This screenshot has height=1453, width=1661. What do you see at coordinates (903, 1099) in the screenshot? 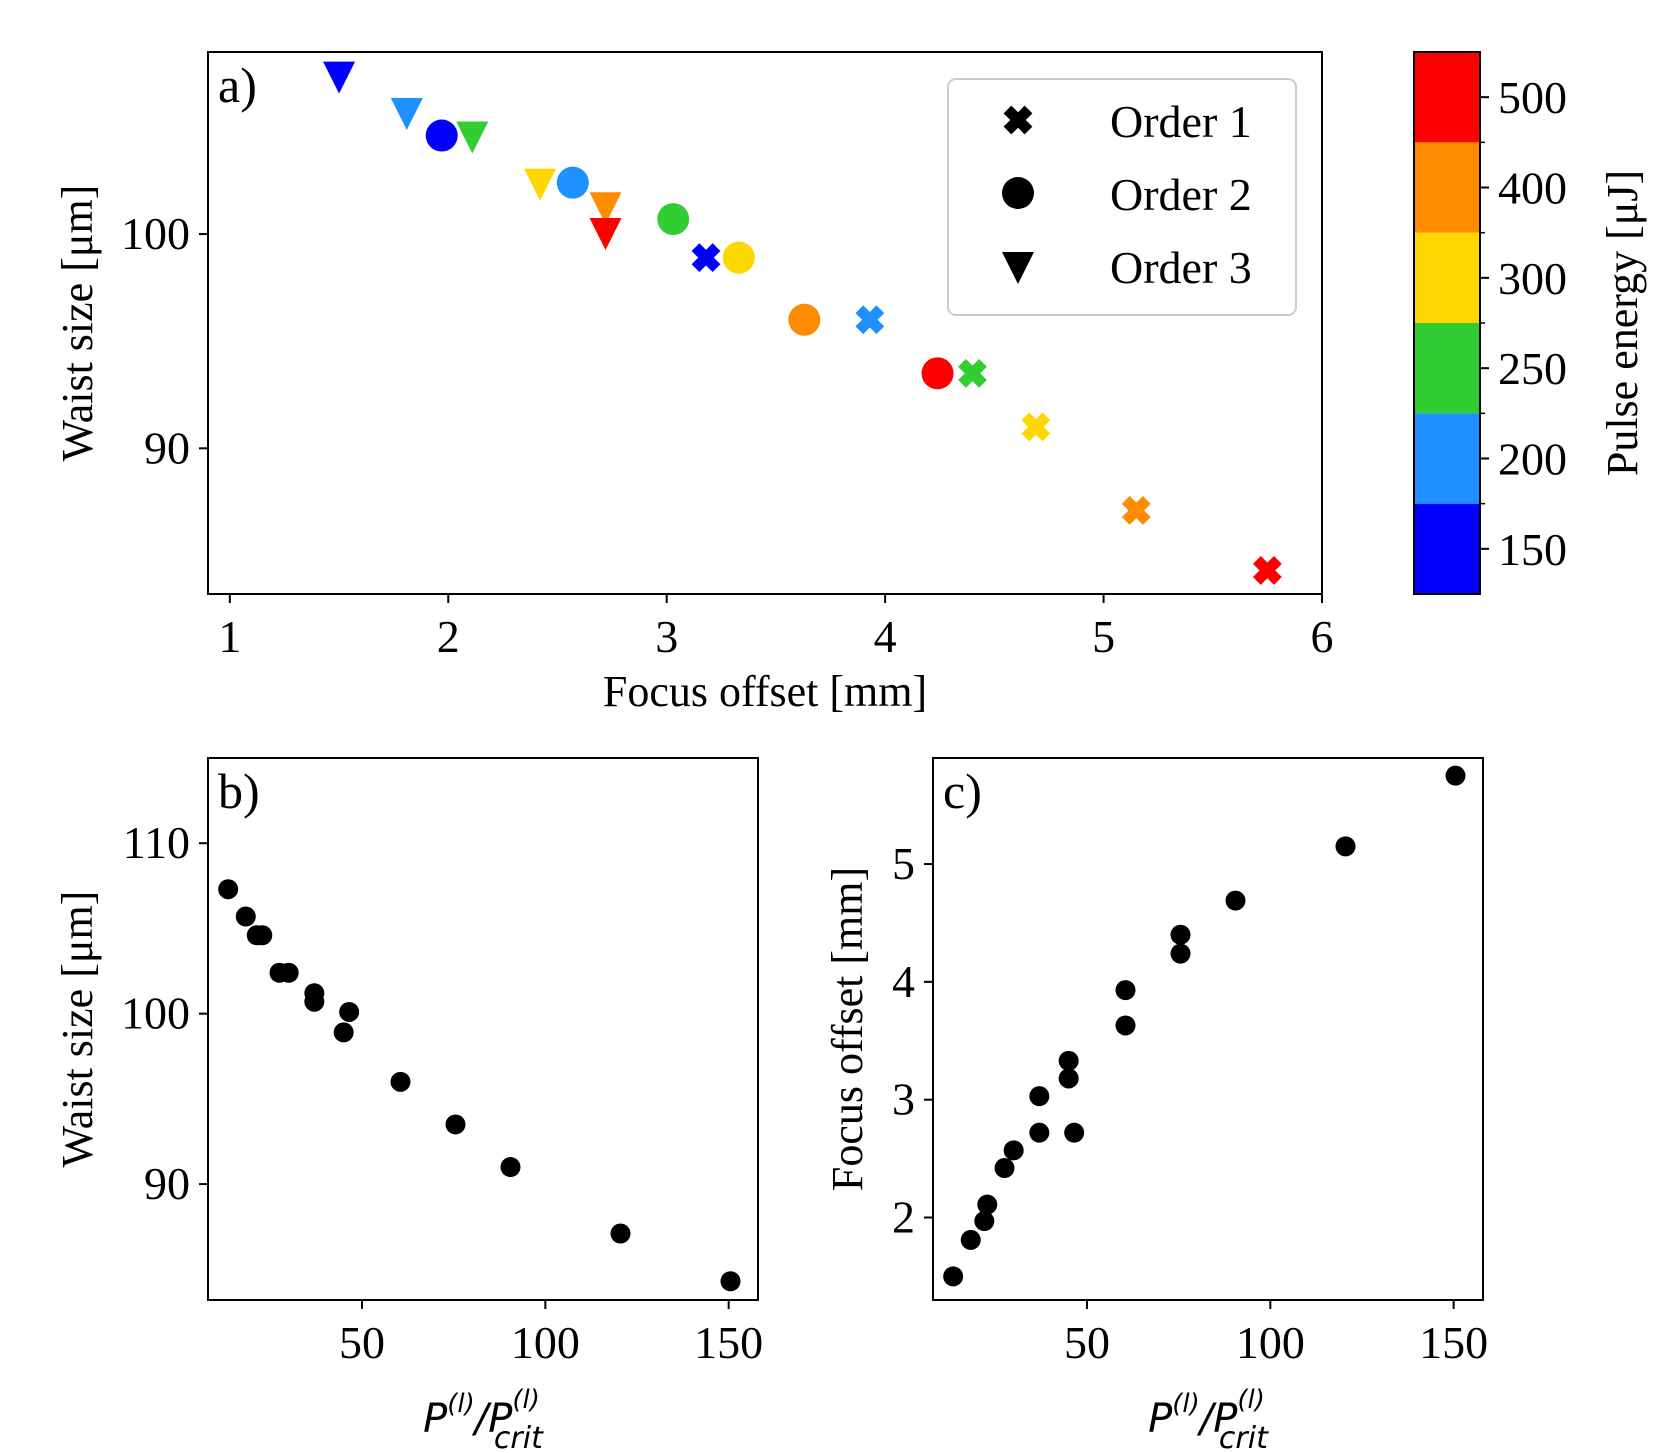
I see `y-tick-label: 3` at bounding box center [903, 1099].